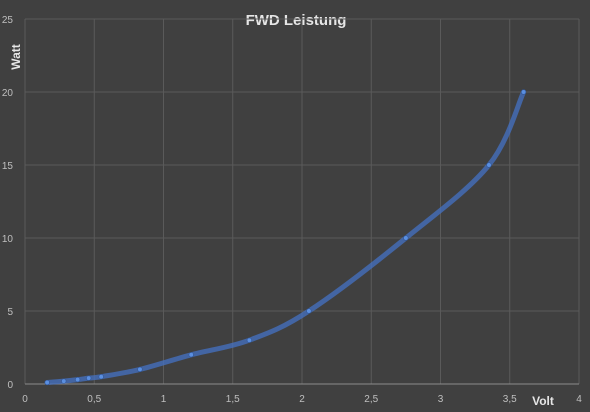  Describe the element at coordinates (164, 399) in the screenshot. I see `x-tick-label: 1` at that location.